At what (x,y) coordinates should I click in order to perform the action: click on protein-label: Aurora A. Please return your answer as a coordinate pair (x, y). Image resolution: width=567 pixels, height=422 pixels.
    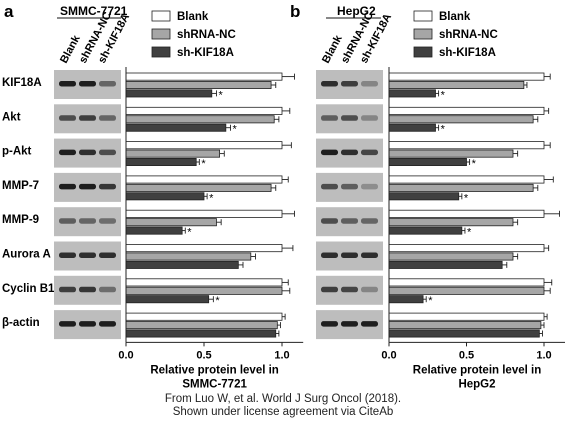
    Looking at the image, I should click on (26, 255).